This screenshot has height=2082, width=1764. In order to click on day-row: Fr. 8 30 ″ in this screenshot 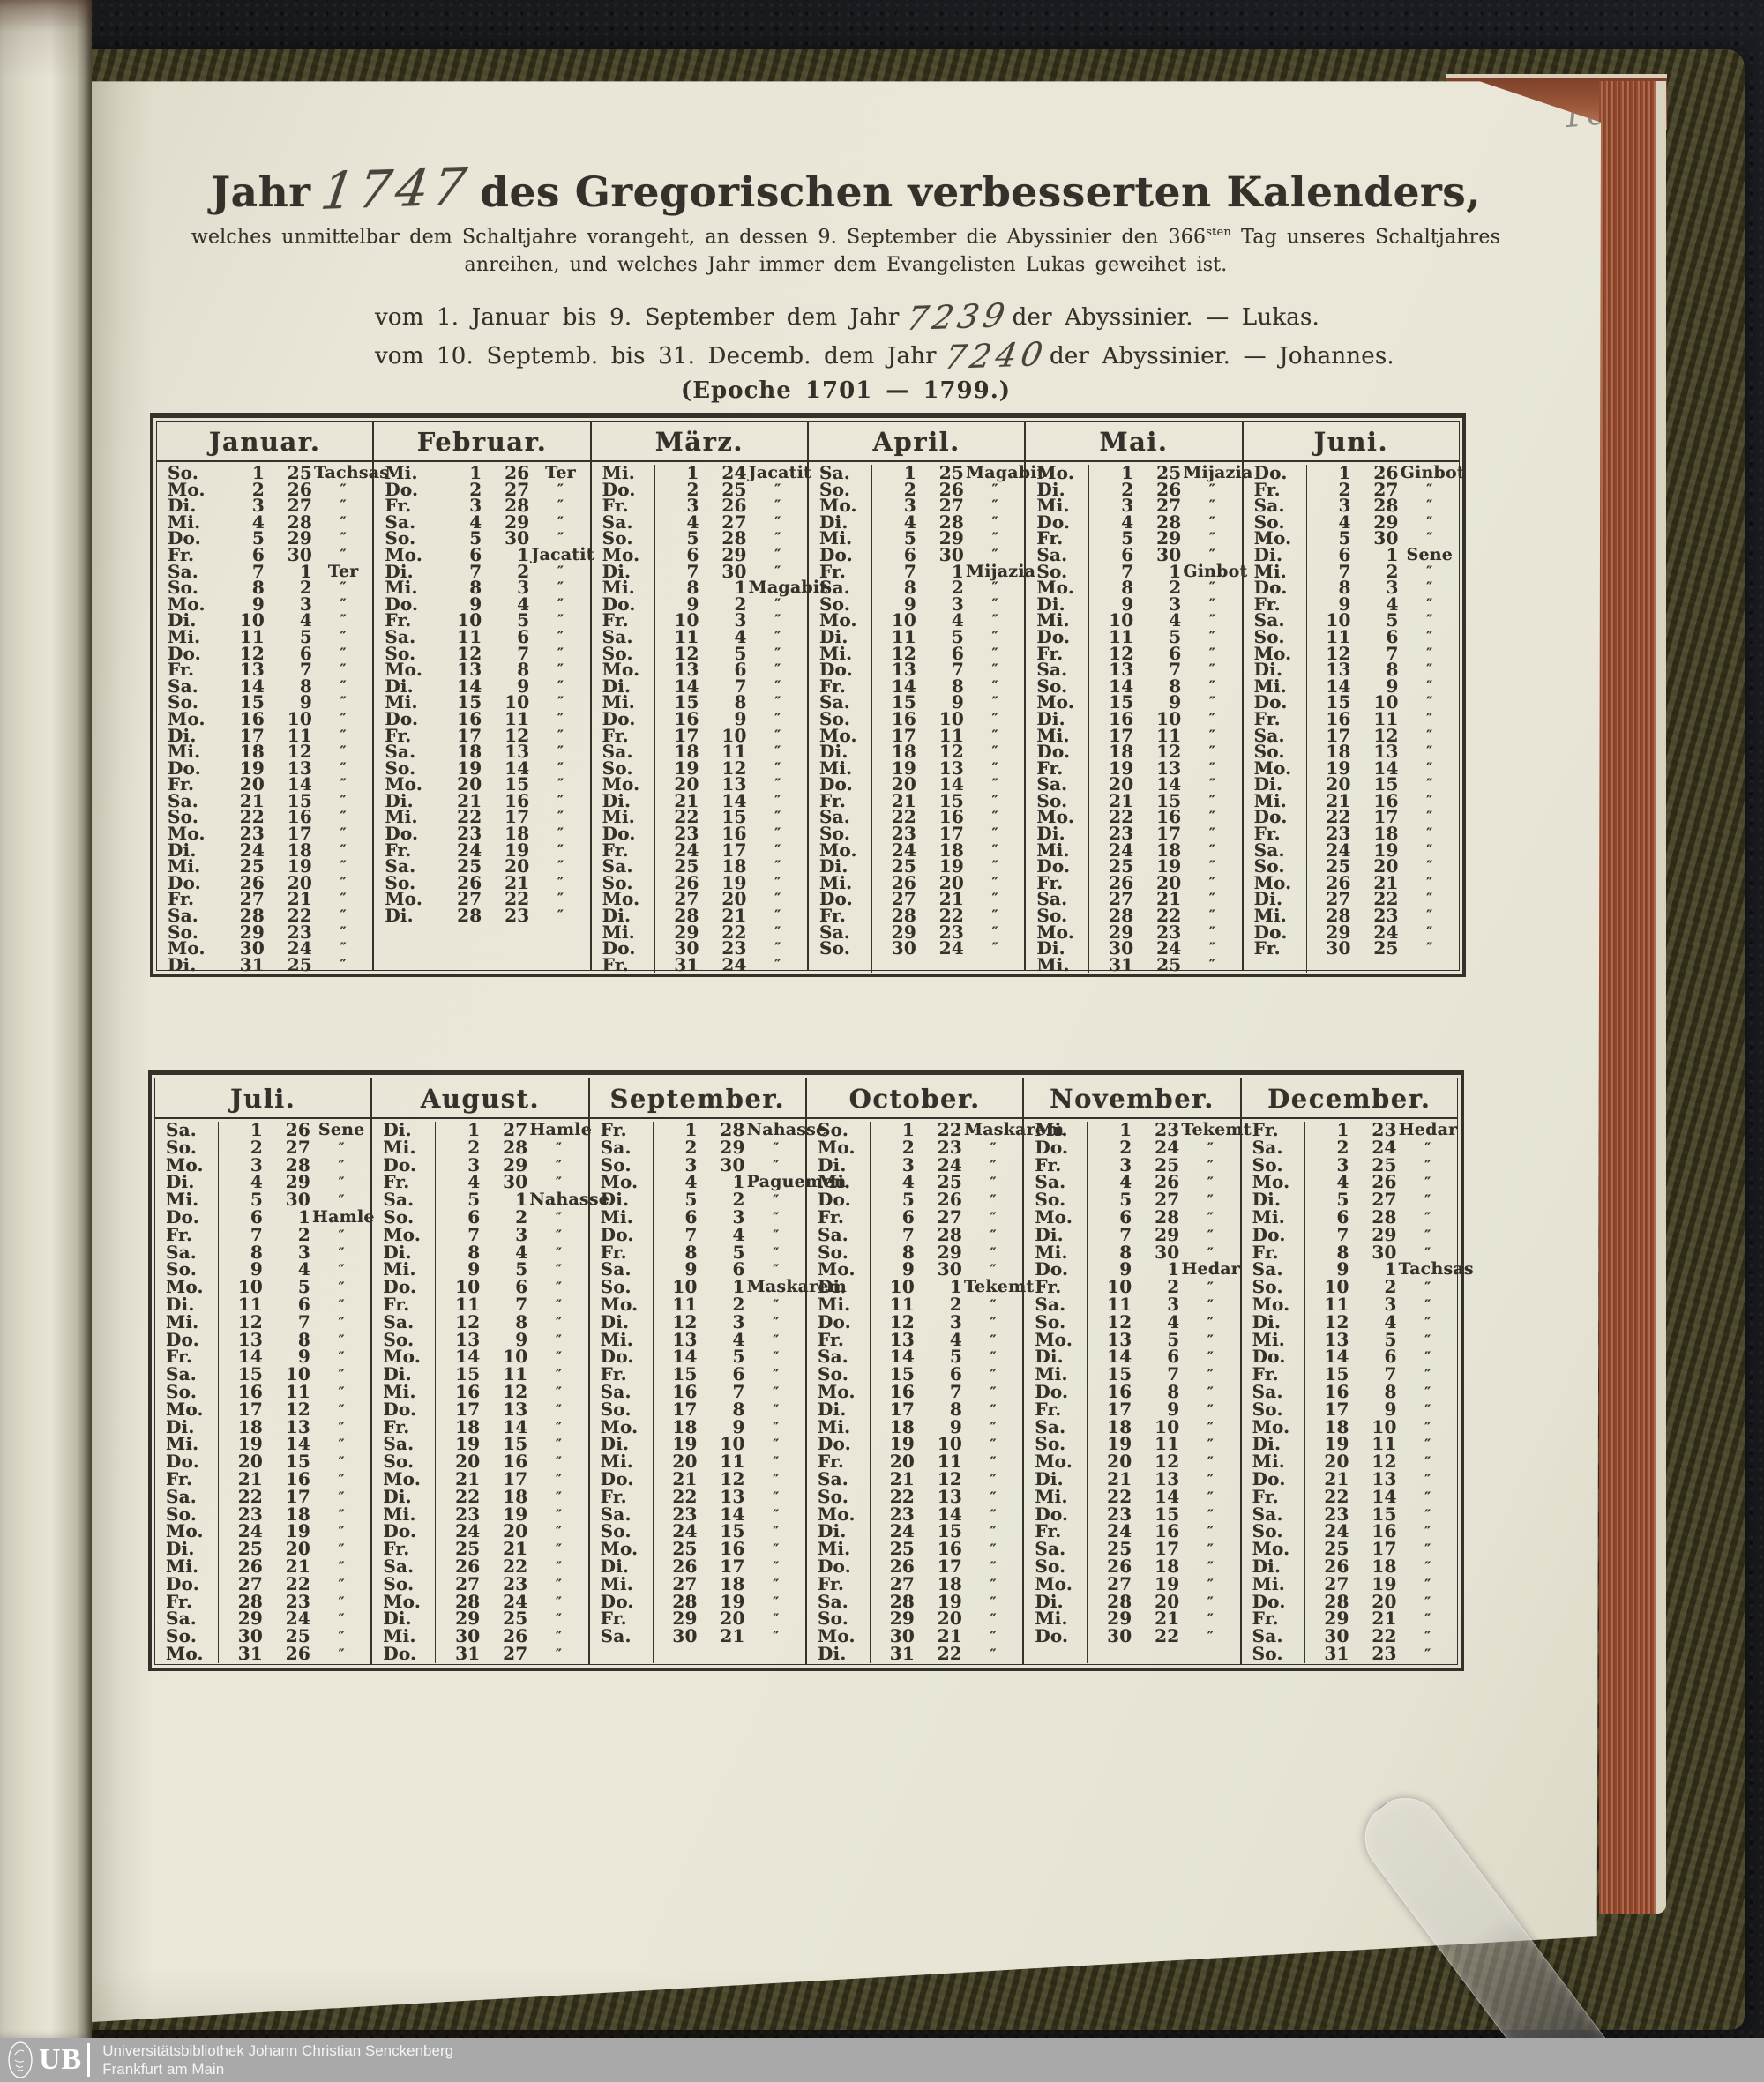, I will do `click(1349, 1252)`.